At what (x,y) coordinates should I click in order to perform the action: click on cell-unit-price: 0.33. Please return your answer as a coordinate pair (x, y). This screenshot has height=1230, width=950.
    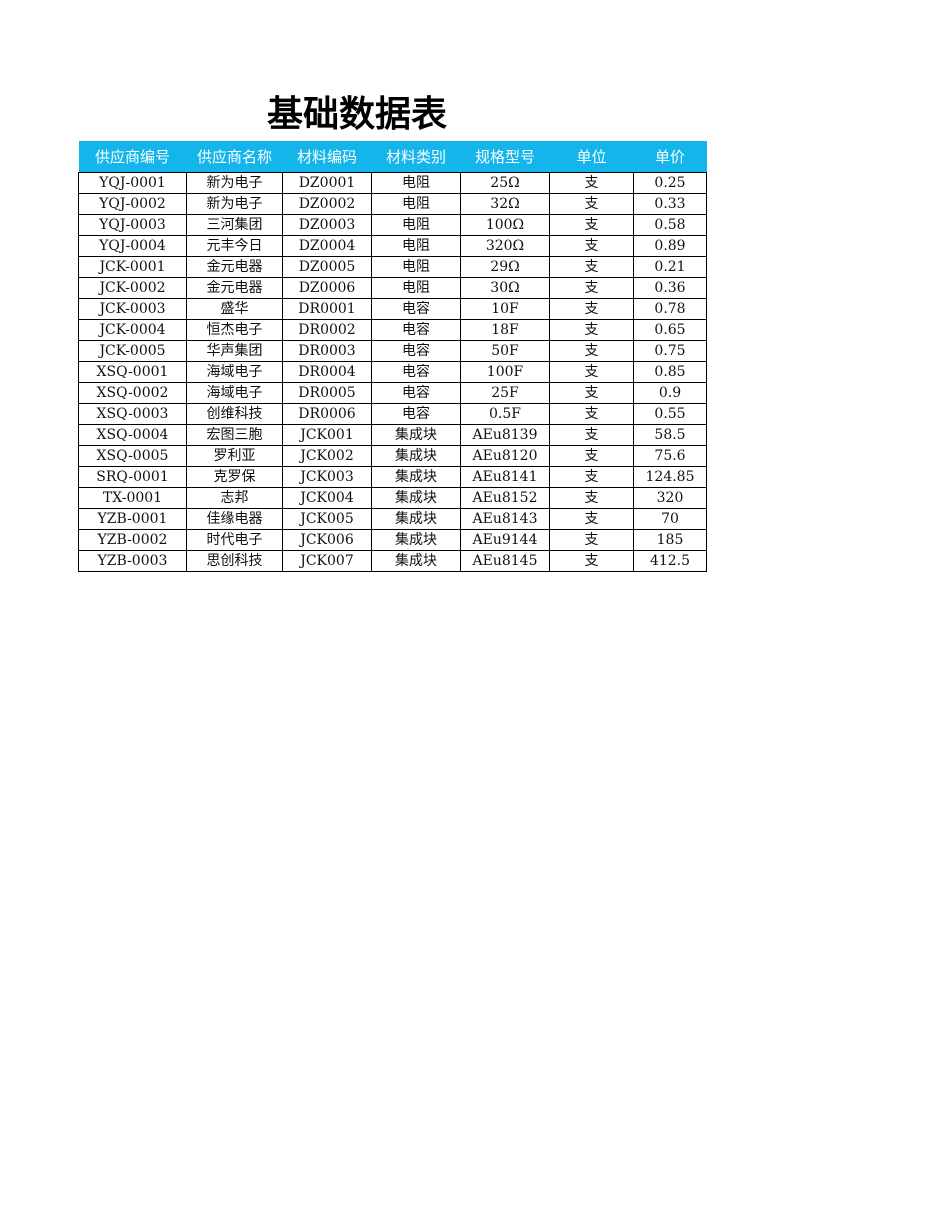
    Looking at the image, I should click on (670, 204).